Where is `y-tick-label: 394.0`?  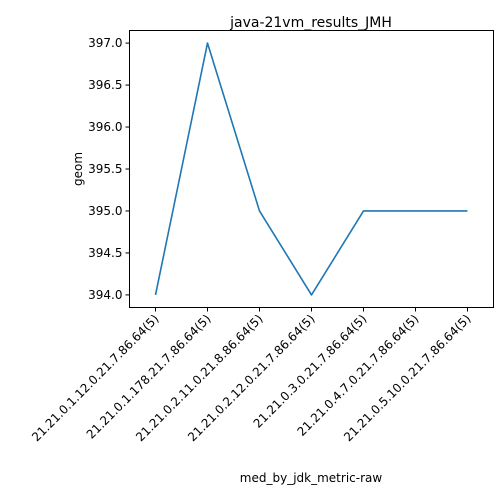 y-tick-label: 394.0 is located at coordinates (105, 295).